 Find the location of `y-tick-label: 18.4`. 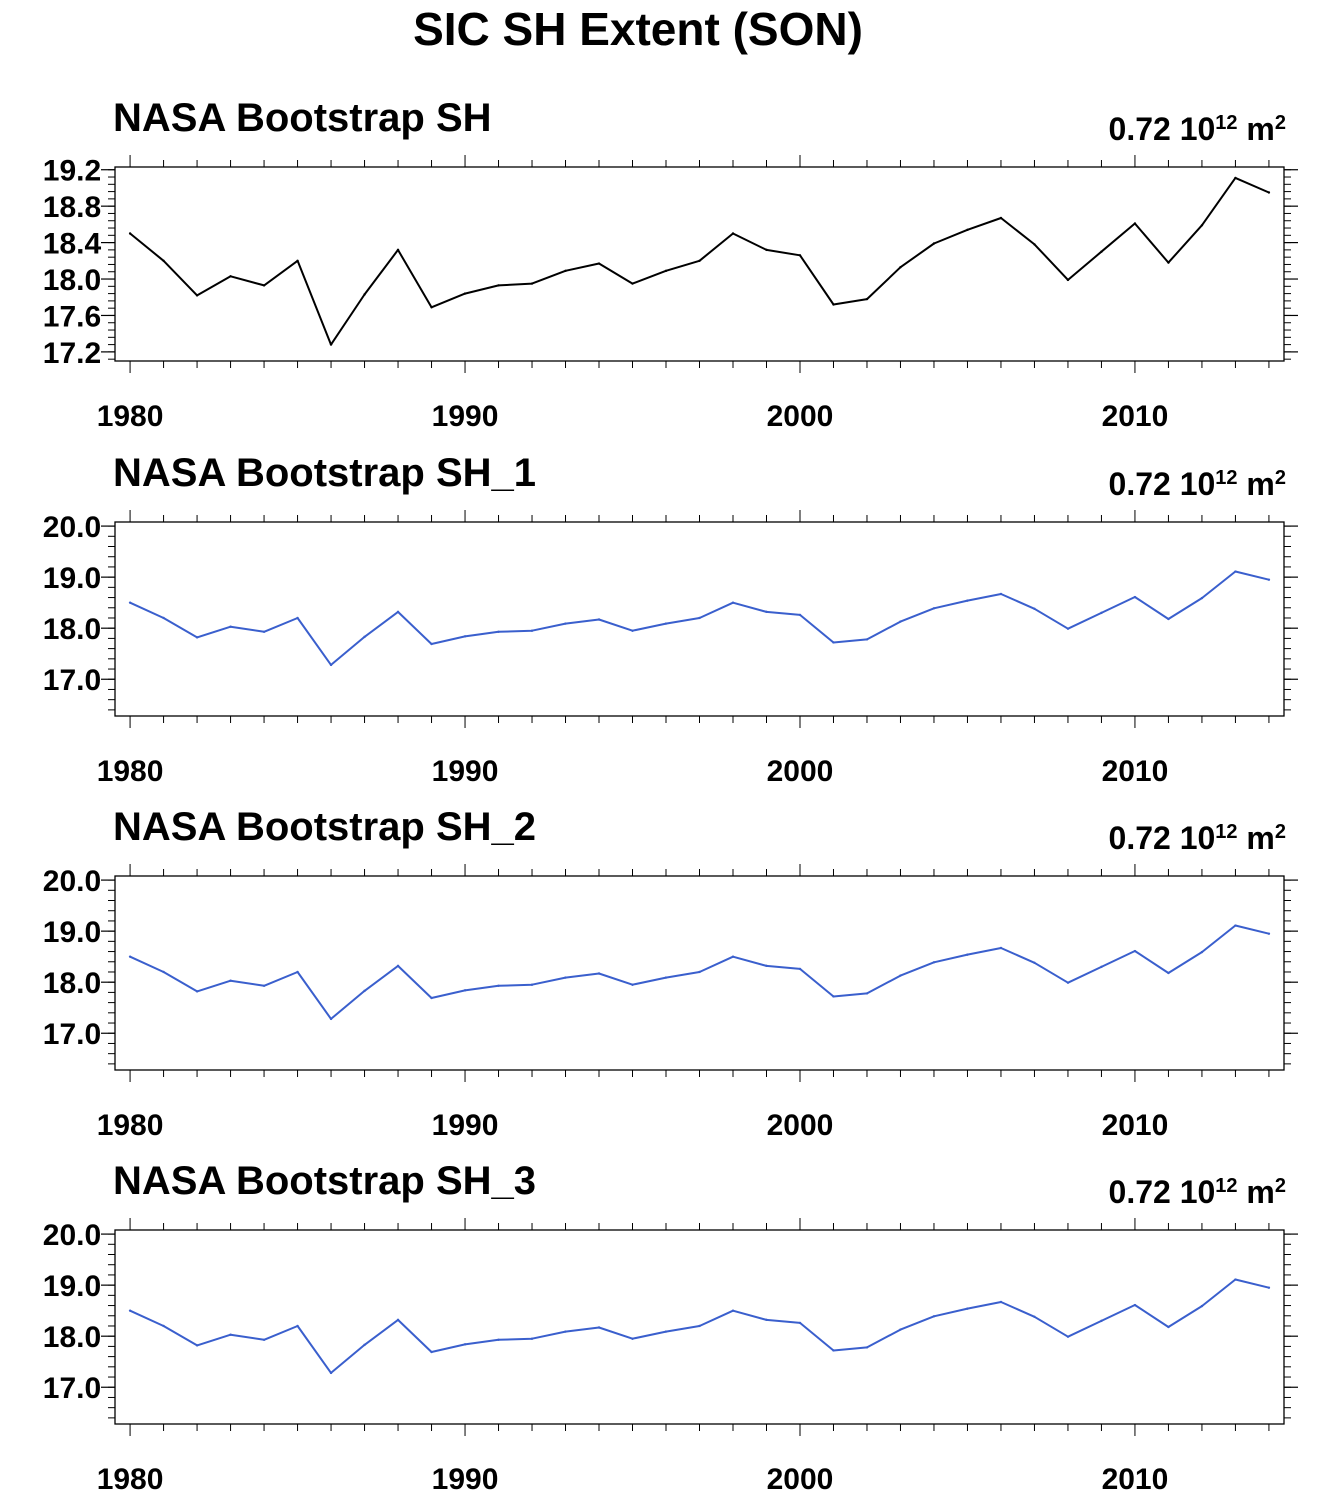

y-tick-label: 18.4 is located at coordinates (72, 244).